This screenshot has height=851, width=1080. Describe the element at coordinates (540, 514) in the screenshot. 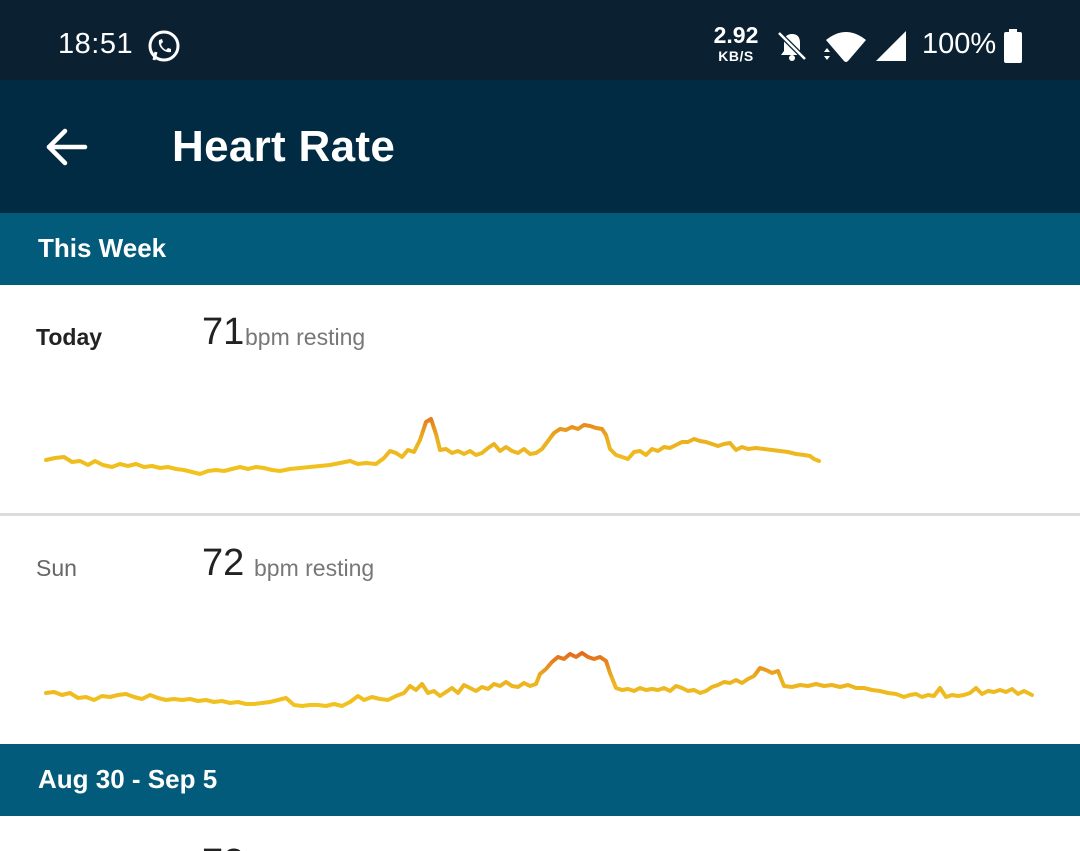

I see `row-divider` at that location.